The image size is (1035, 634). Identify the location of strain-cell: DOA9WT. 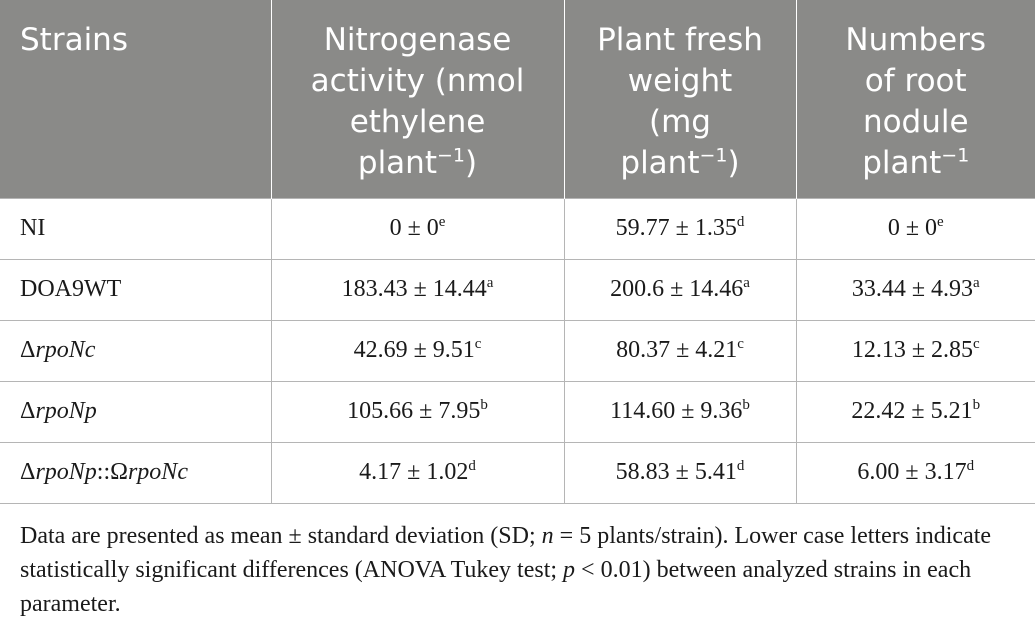
(135, 289).